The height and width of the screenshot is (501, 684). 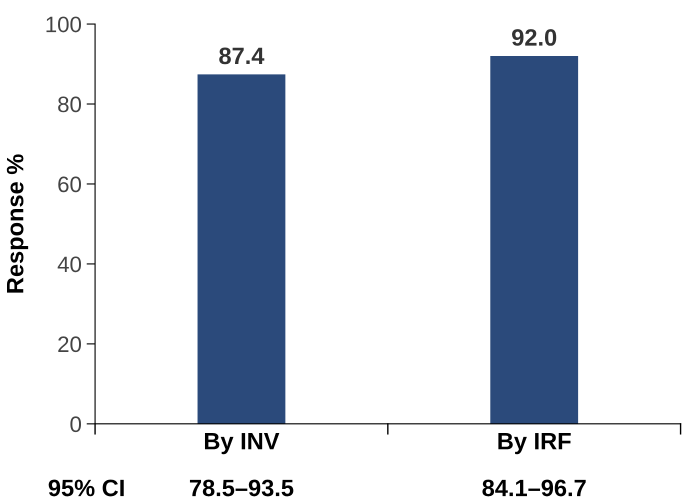 What do you see at coordinates (70, 104) in the screenshot?
I see `y-tick-label: 80` at bounding box center [70, 104].